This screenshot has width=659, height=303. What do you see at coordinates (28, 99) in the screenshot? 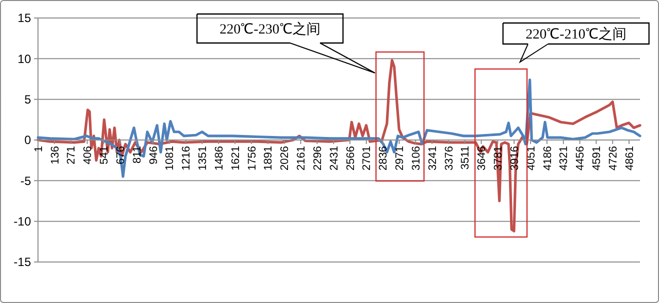
I see `y-tick-label: 5` at bounding box center [28, 99].